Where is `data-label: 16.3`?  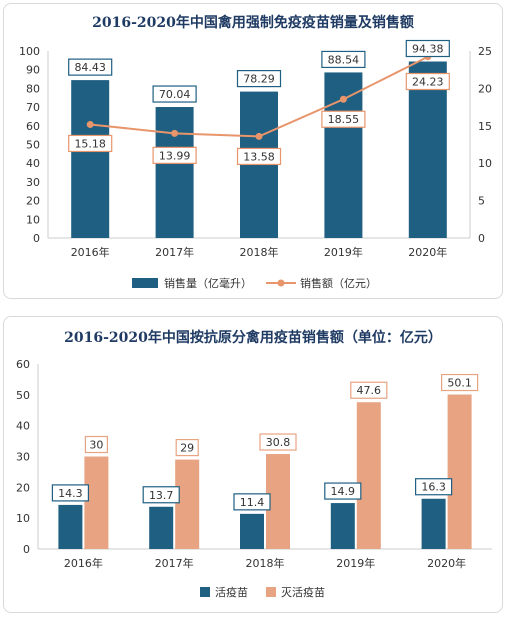
data-label: 16.3 is located at coordinates (433, 487).